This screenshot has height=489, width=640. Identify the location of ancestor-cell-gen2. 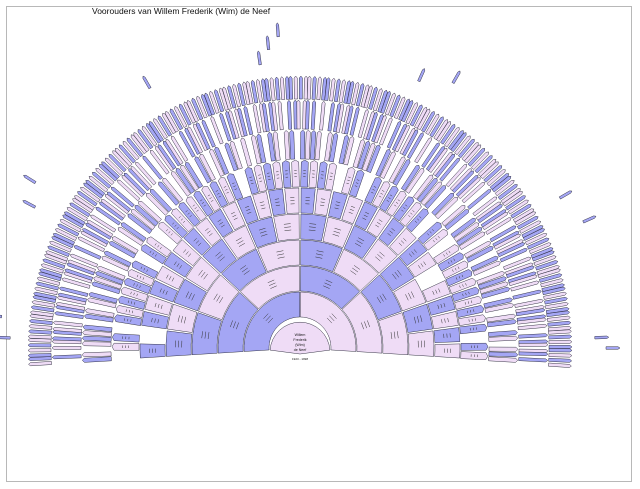
(330, 287).